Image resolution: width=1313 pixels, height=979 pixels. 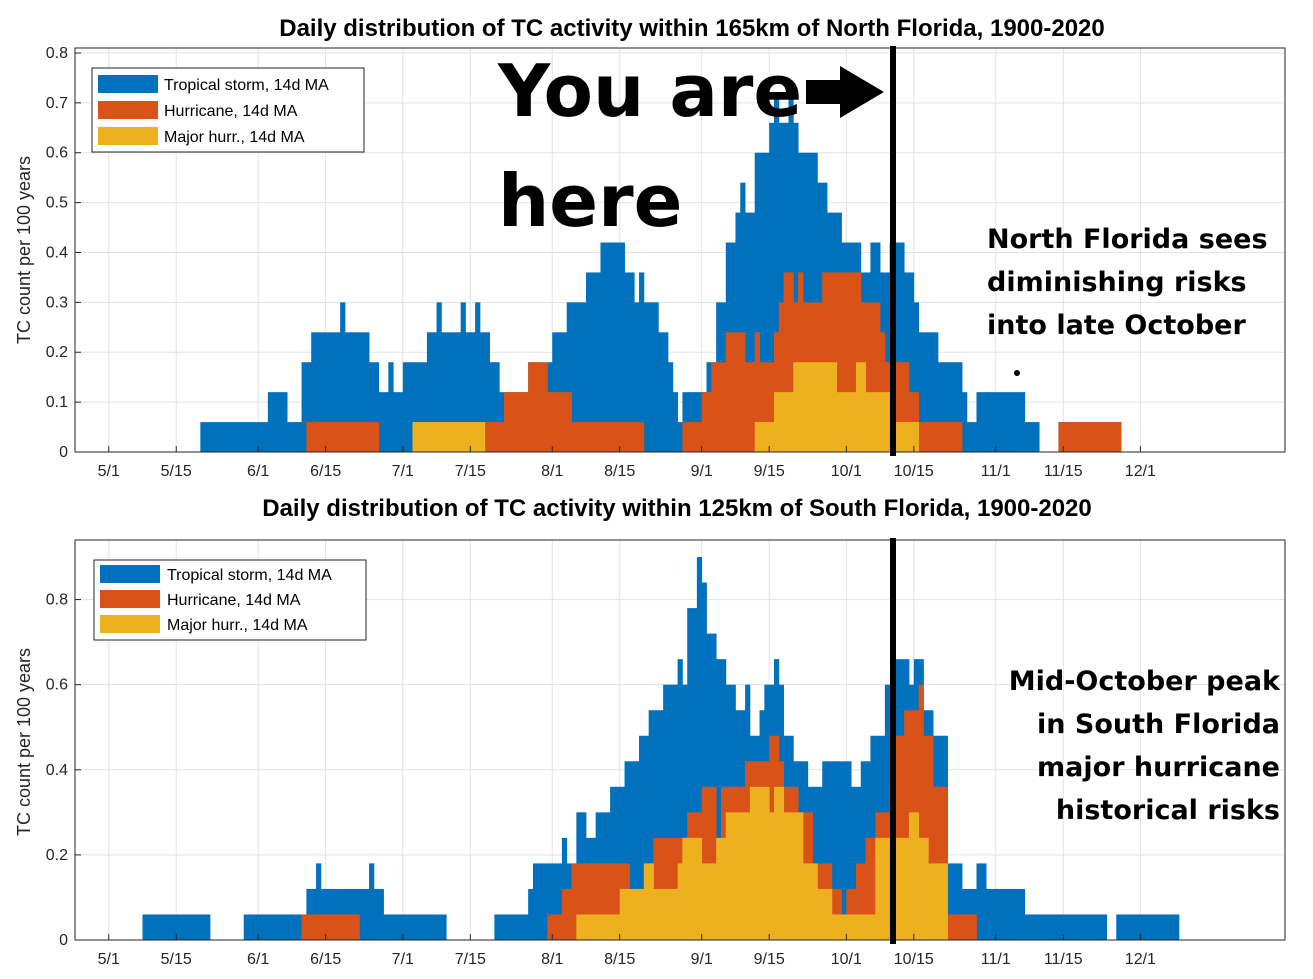 What do you see at coordinates (846, 471) in the screenshot?
I see `top-x-tick-label: 10/1` at bounding box center [846, 471].